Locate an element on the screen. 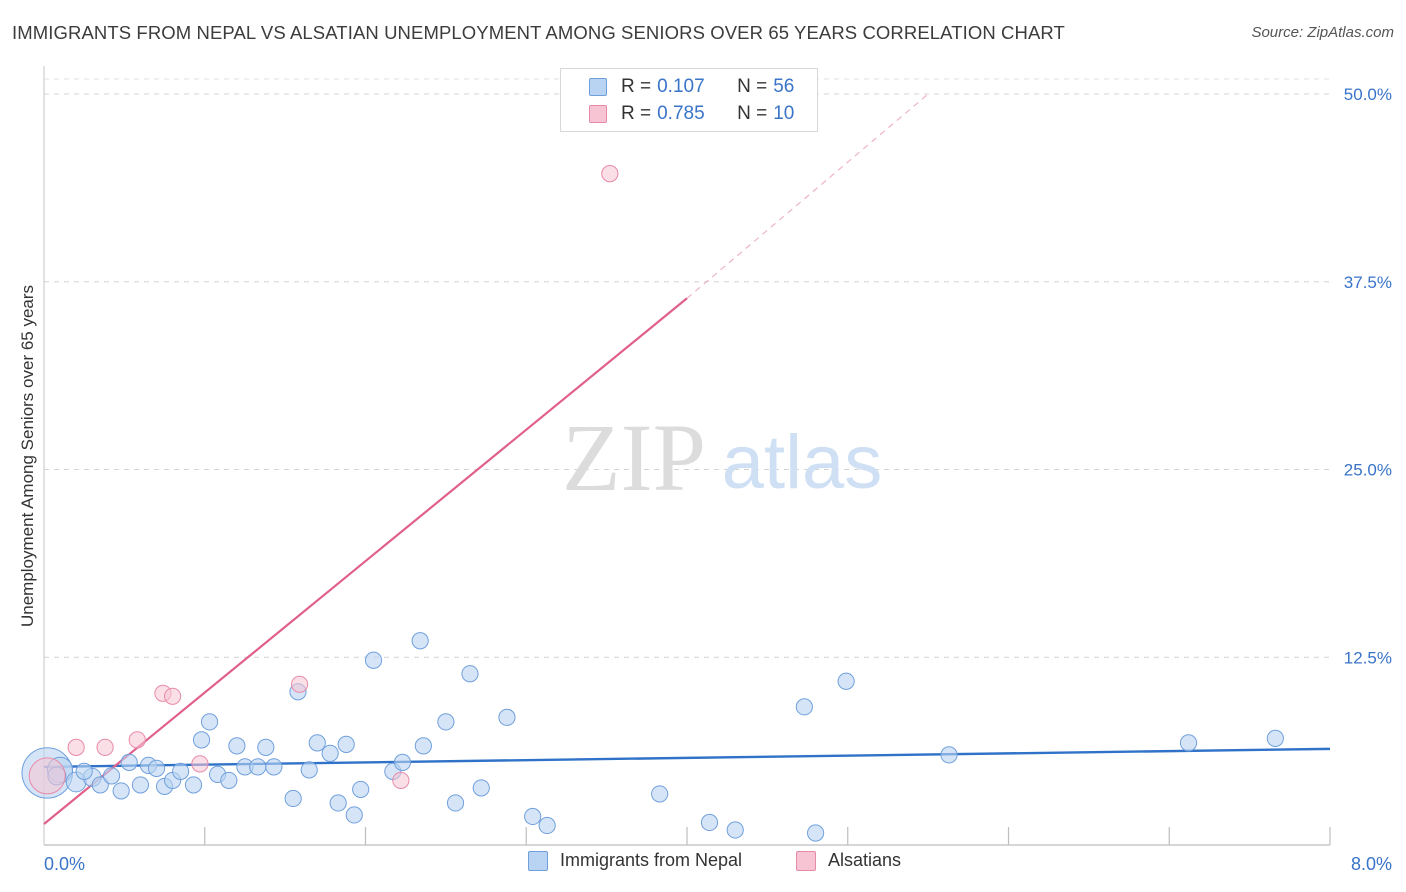 The height and width of the screenshot is (892, 1406). nepal-swatch-icon is located at coordinates (598, 87).